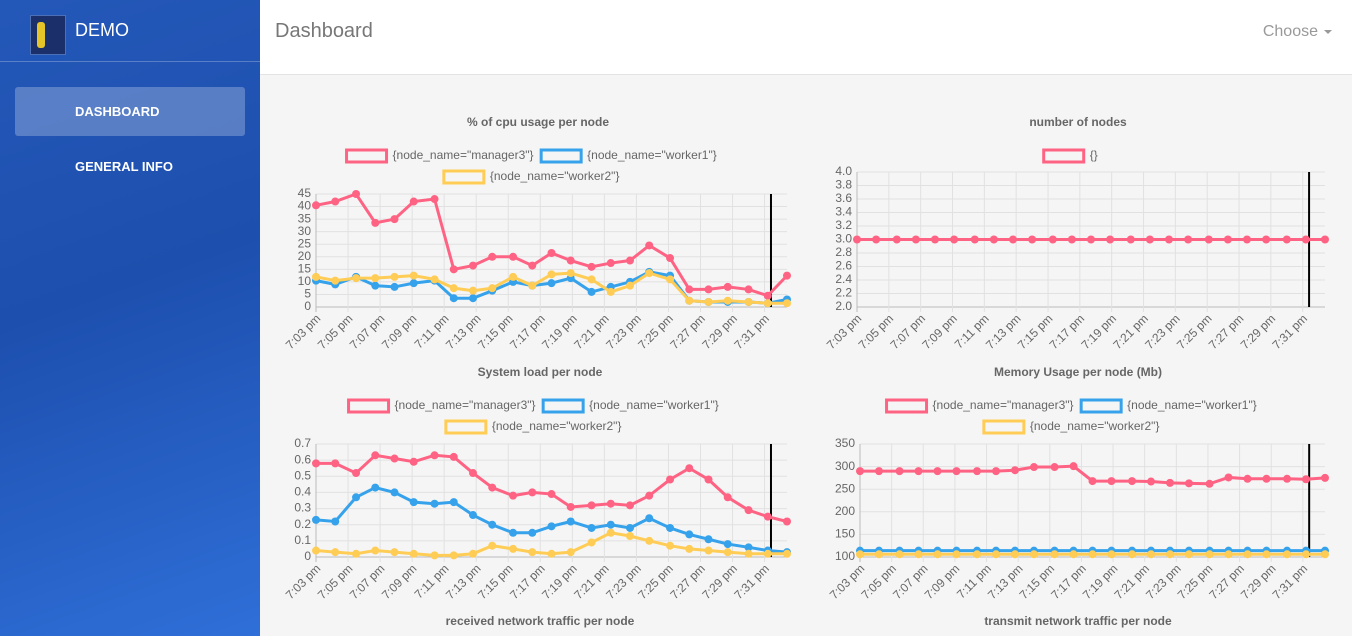 This screenshot has width=1352, height=636. Describe the element at coordinates (1094, 155) in the screenshot. I see `legend-label: {}` at that location.